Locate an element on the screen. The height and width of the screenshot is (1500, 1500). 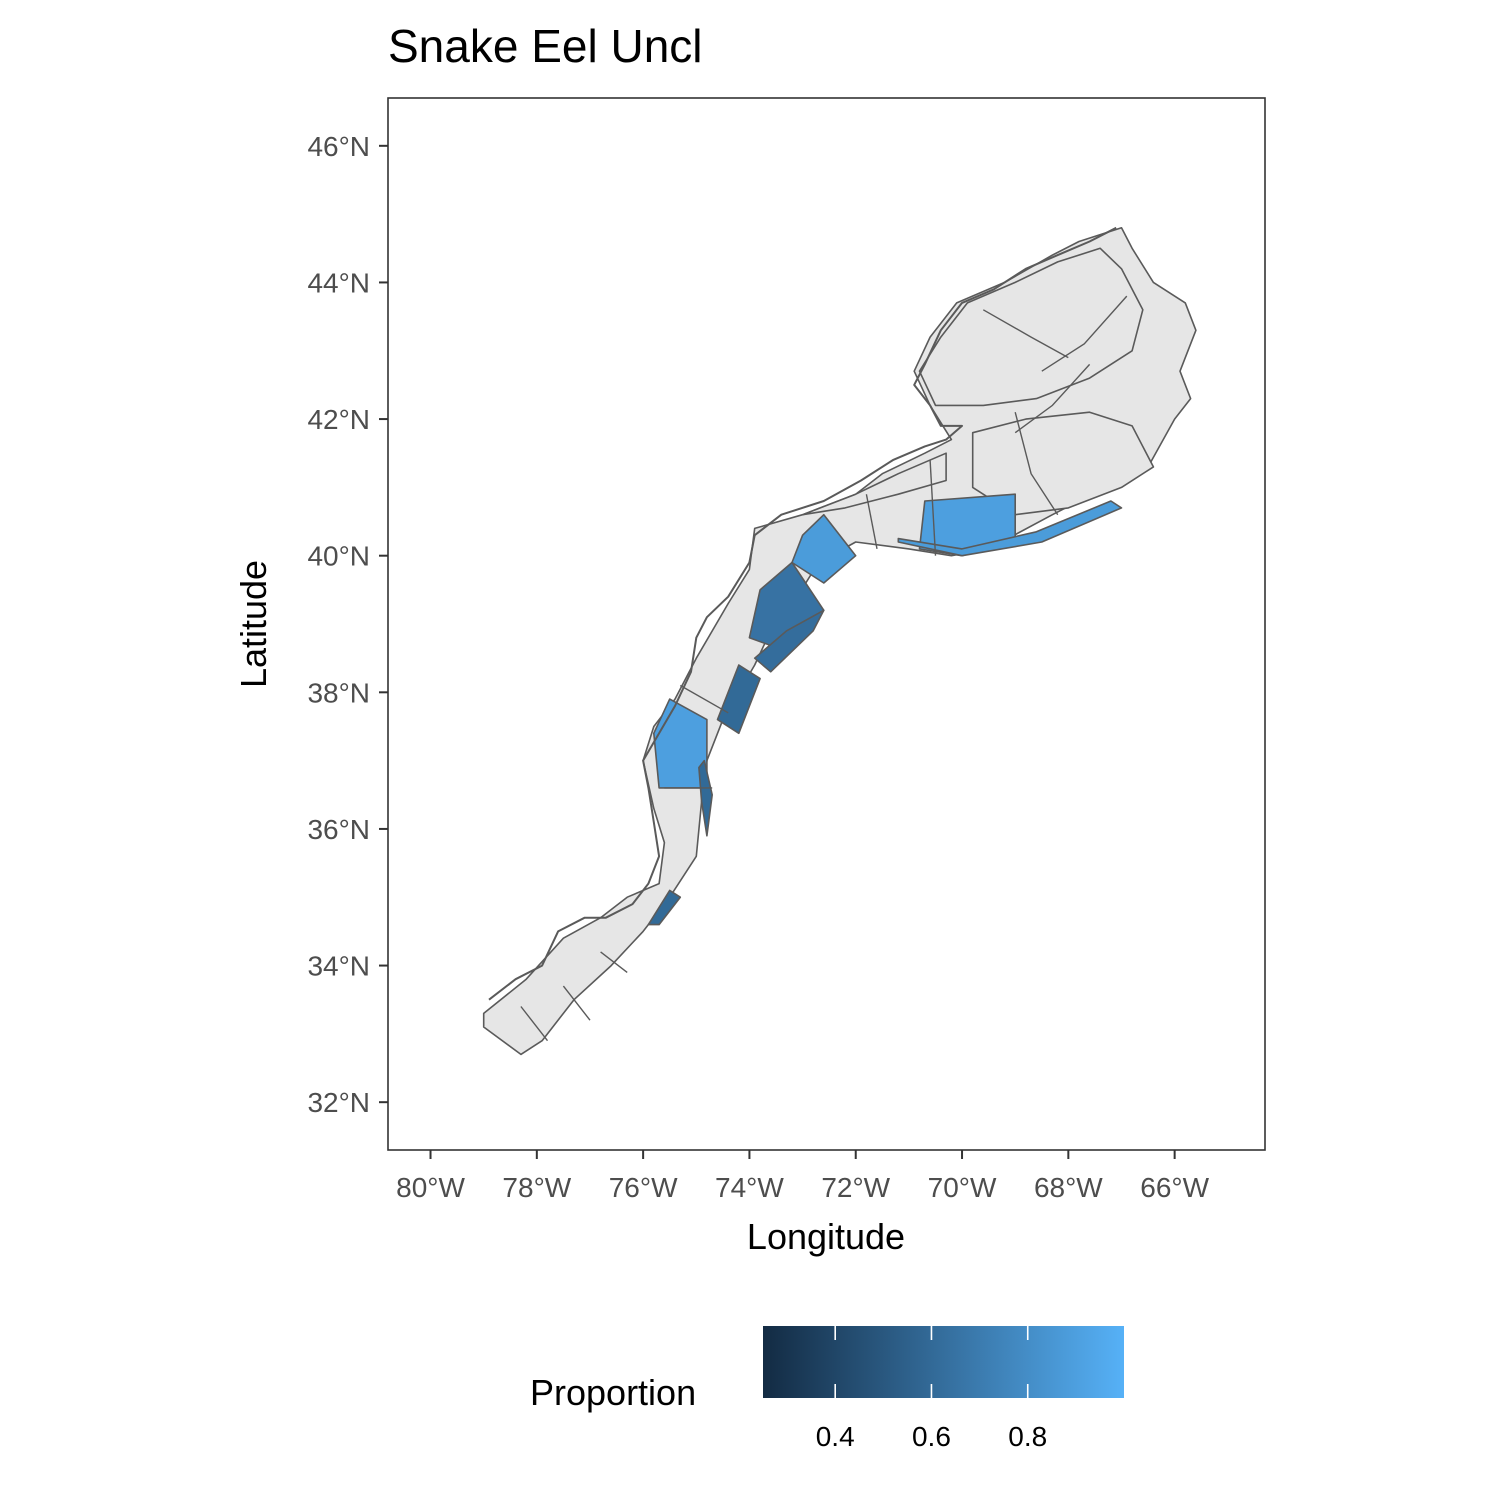
legend-ticks: 0.4 0.6 0.8 is located at coordinates (931, 1389).